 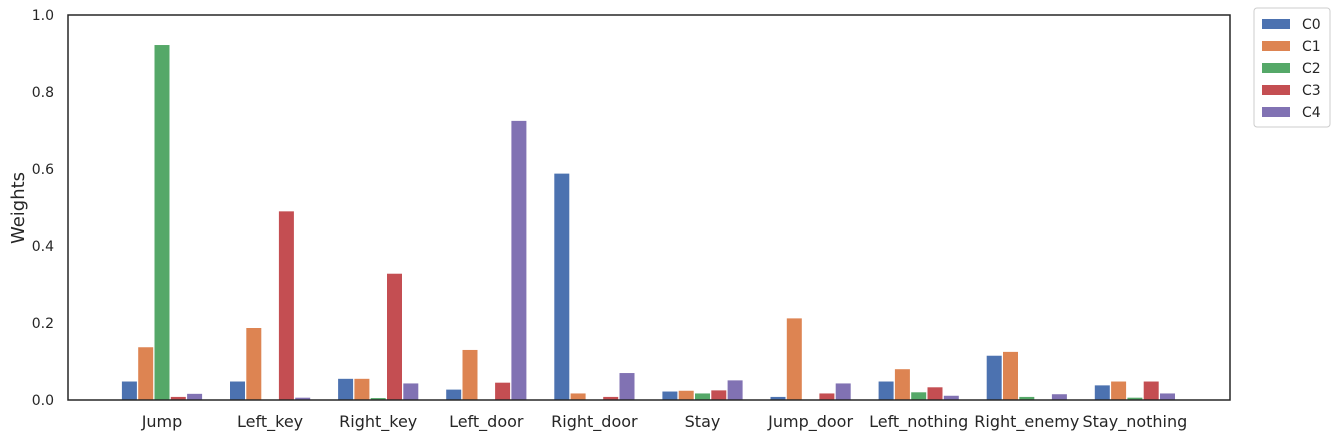 I want to click on bar-c2-right-key, so click(x=378, y=399).